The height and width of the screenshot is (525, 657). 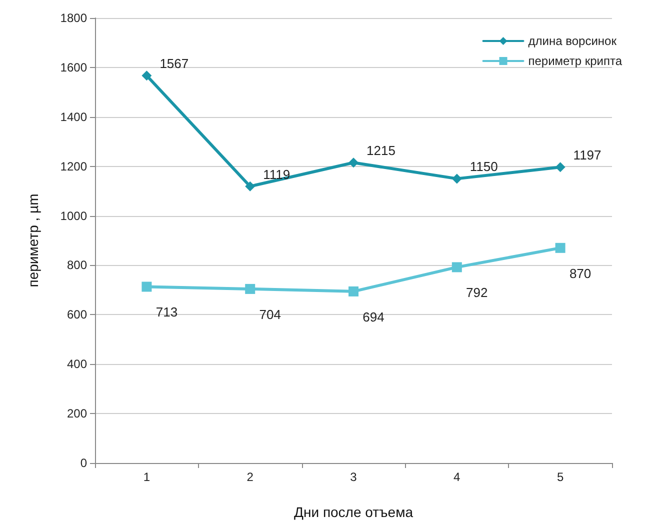 What do you see at coordinates (354, 512) in the screenshot?
I see `x-axis-title: Дни после отъема` at bounding box center [354, 512].